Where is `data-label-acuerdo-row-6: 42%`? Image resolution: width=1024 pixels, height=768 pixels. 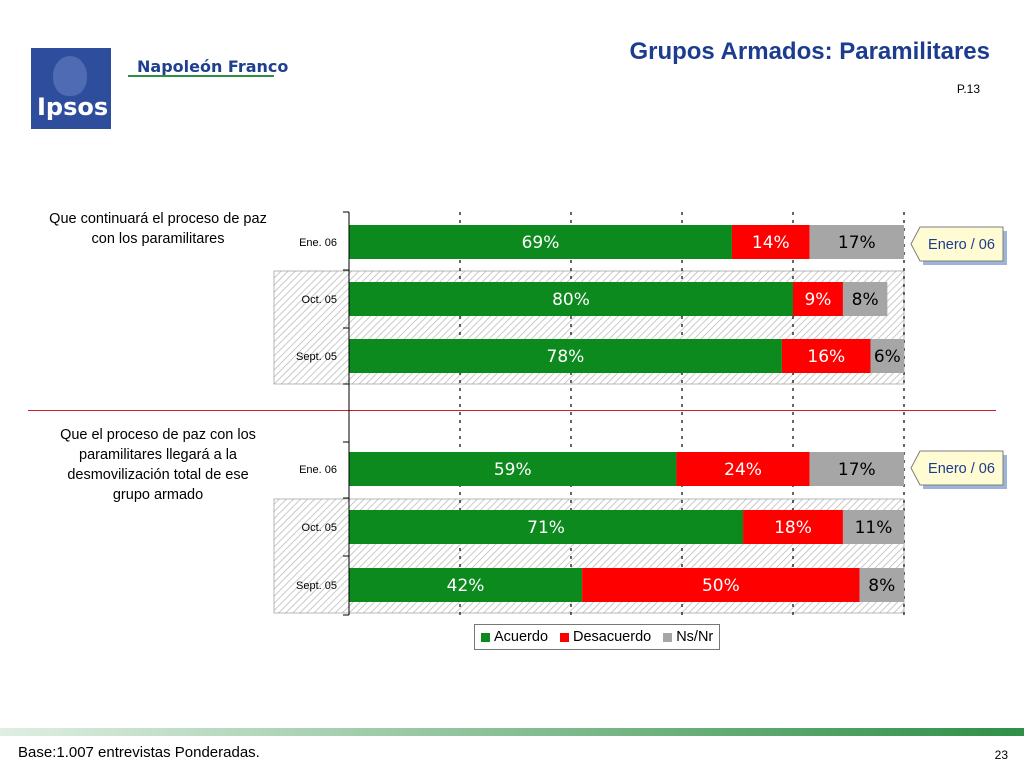 data-label-acuerdo-row-6: 42% is located at coordinates (466, 586).